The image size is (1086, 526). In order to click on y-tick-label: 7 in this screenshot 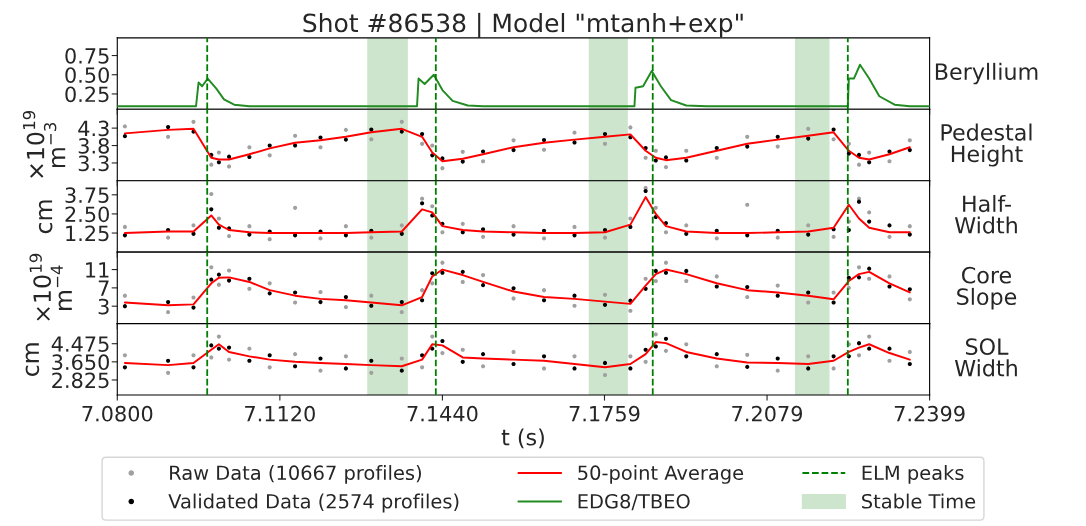, I will do `click(103, 288)`.